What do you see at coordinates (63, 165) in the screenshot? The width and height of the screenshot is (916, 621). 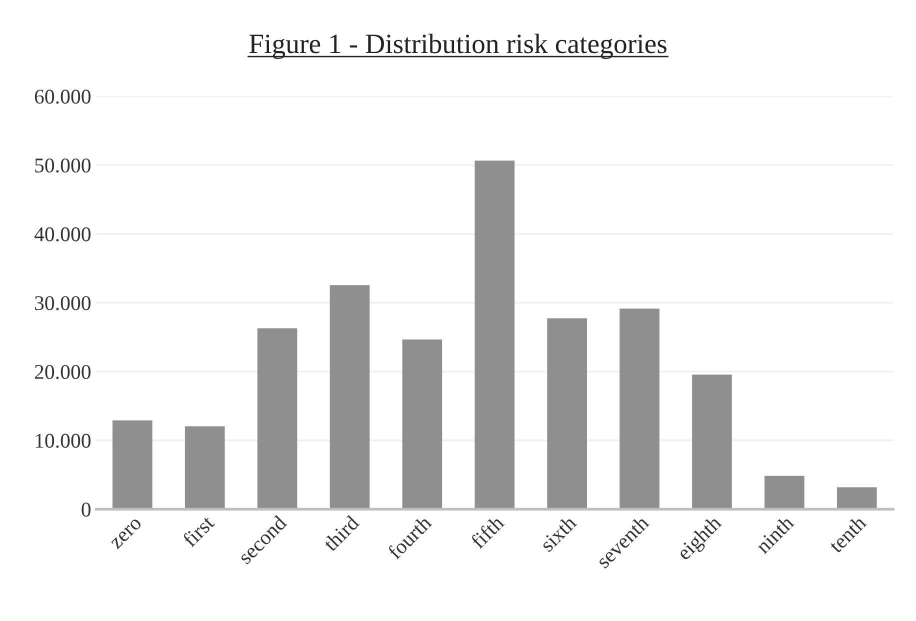 I see `y-tick-label: 50.000` at bounding box center [63, 165].